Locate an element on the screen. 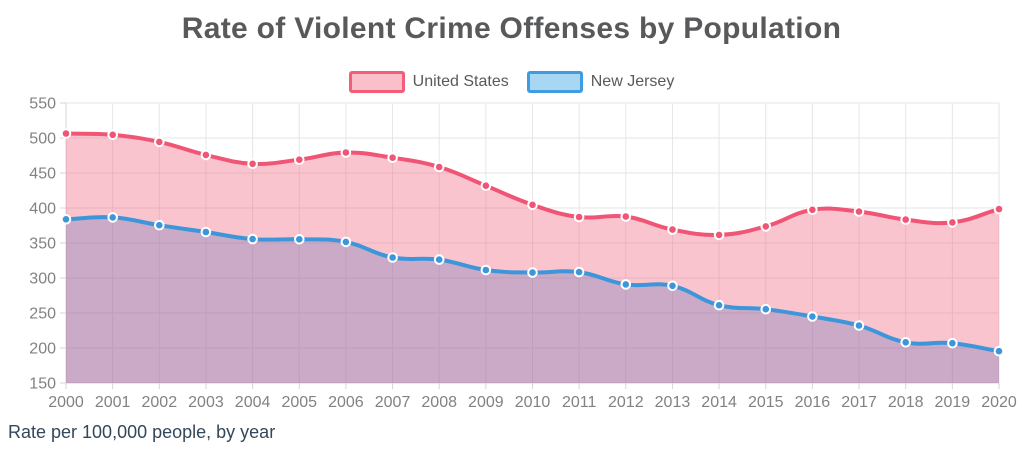  x-axis-label: 2004 is located at coordinates (253, 402).